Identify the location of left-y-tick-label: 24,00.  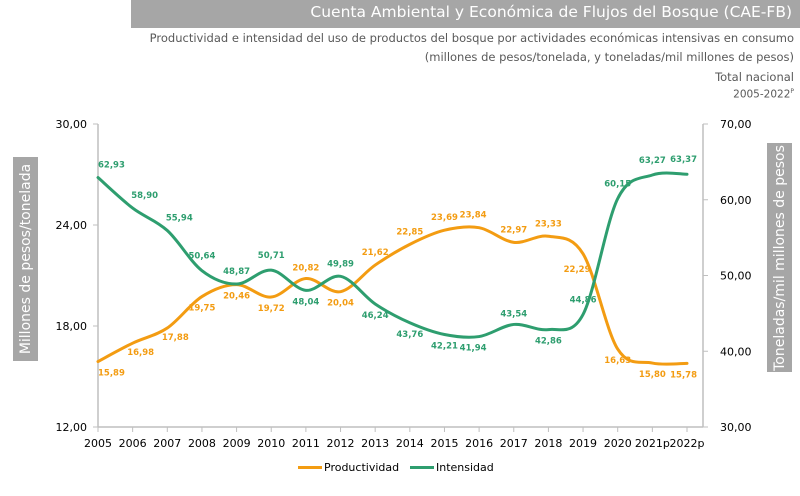
(72, 225).